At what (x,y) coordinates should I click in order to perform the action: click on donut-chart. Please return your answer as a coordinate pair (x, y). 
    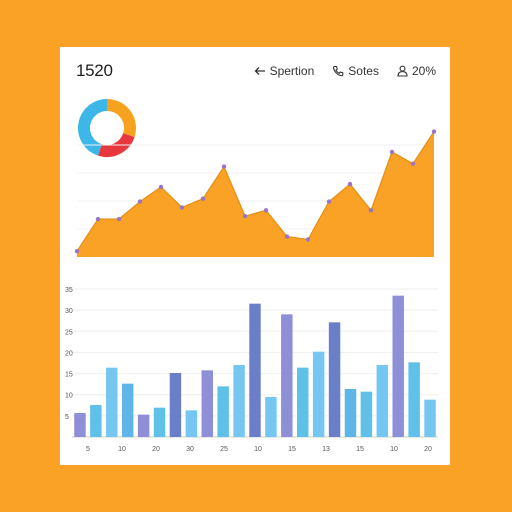
    Looking at the image, I should click on (107, 128).